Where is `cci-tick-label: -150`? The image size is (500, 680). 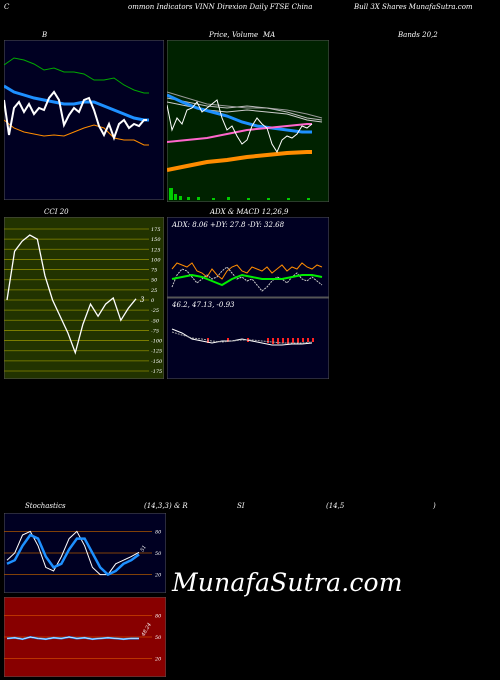
cci-tick-label: -150 is located at coordinates (157, 362).